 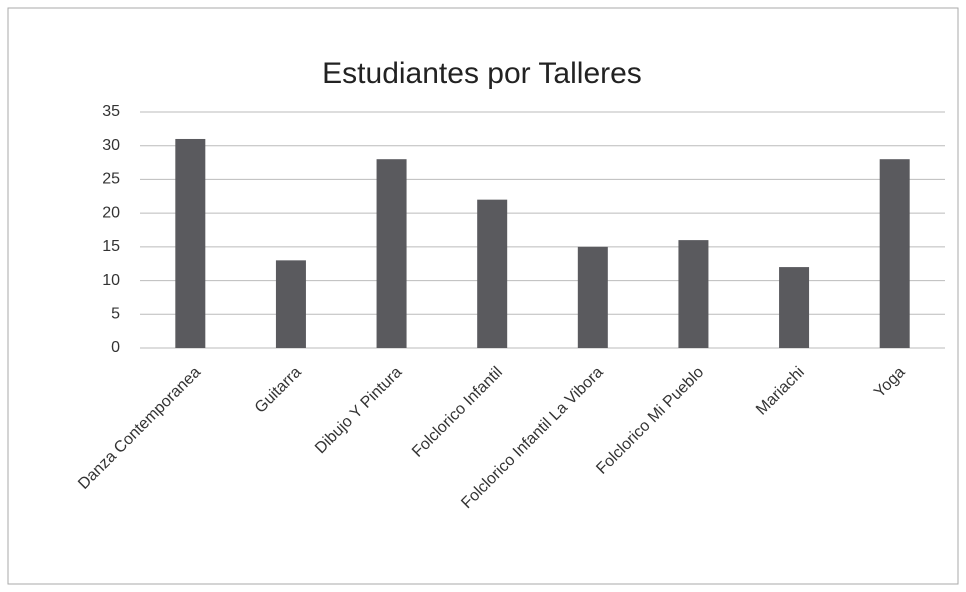 I want to click on y-tick-label: 35, so click(x=111, y=111).